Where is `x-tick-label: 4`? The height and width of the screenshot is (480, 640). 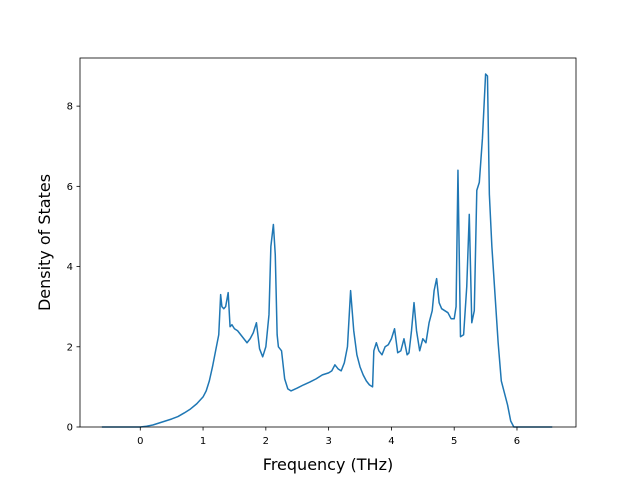 x-tick-label: 4 is located at coordinates (391, 441).